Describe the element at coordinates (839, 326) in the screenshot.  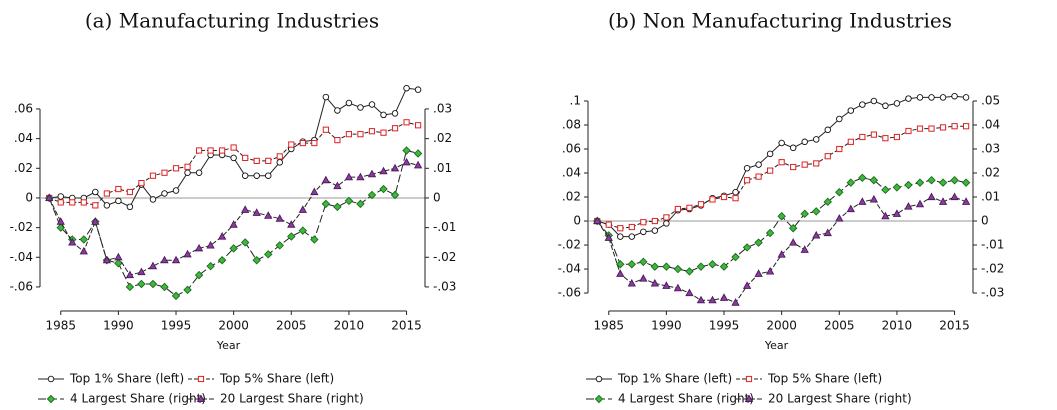
I see `x-tick-label: 2005` at that location.